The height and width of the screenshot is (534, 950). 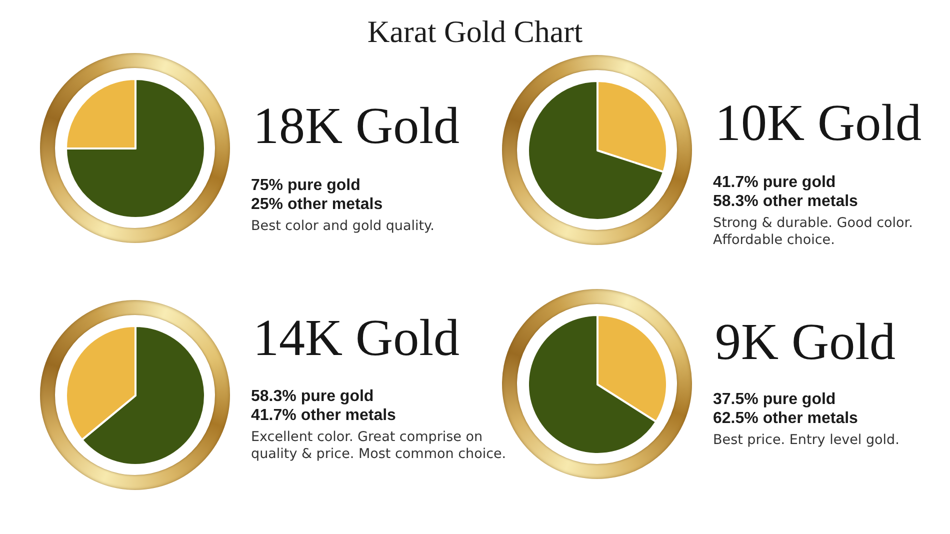 I want to click on text: 14K Gold, so click(x=356, y=338).